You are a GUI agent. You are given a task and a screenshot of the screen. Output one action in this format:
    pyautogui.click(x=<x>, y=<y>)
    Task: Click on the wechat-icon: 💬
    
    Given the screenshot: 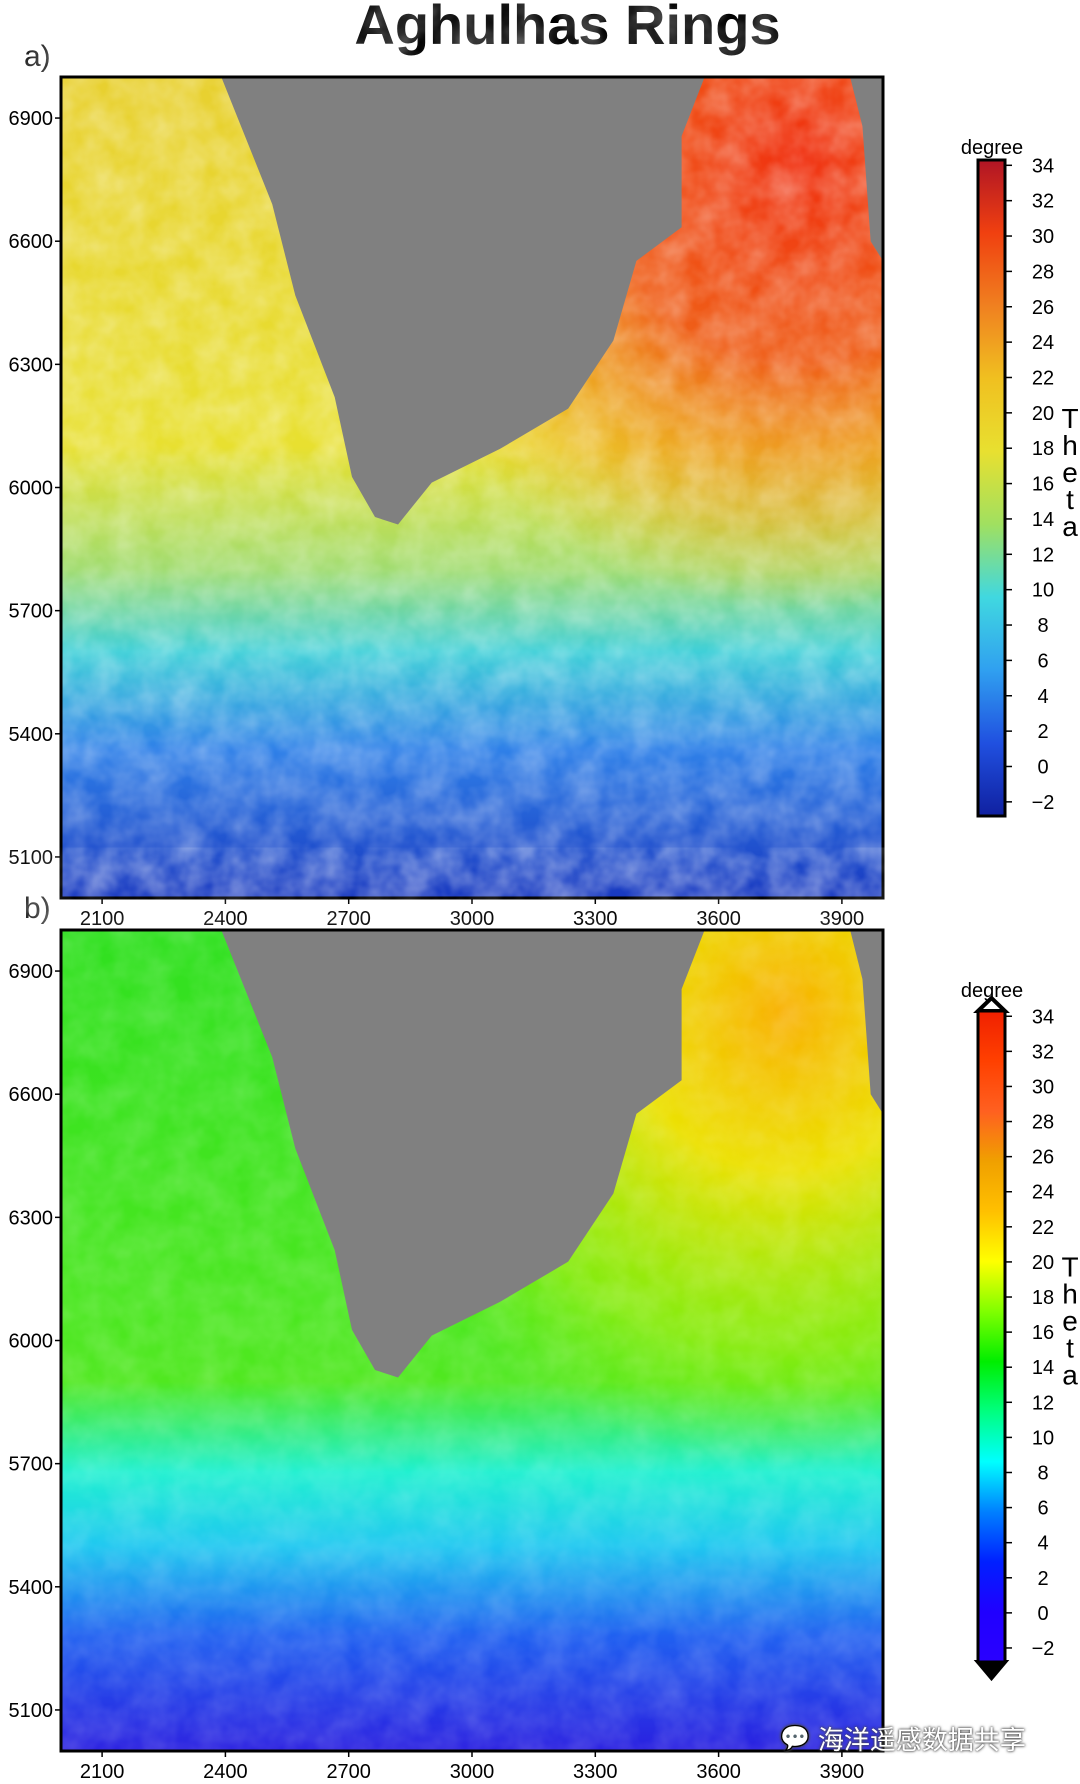 What is the action you would take?
    pyautogui.click(x=795, y=1738)
    